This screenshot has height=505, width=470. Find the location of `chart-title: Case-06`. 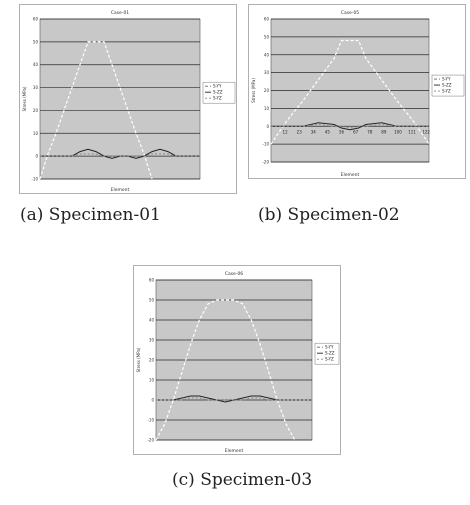

chart-title: Case-06 is located at coordinates (234, 274).